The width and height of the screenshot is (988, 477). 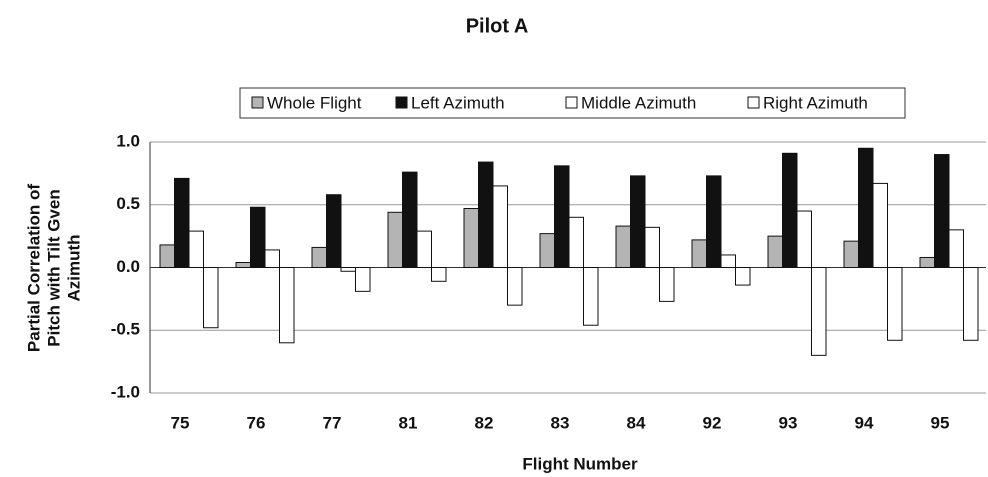 I want to click on y-axis-title-line: Azimuth, so click(x=73, y=267).